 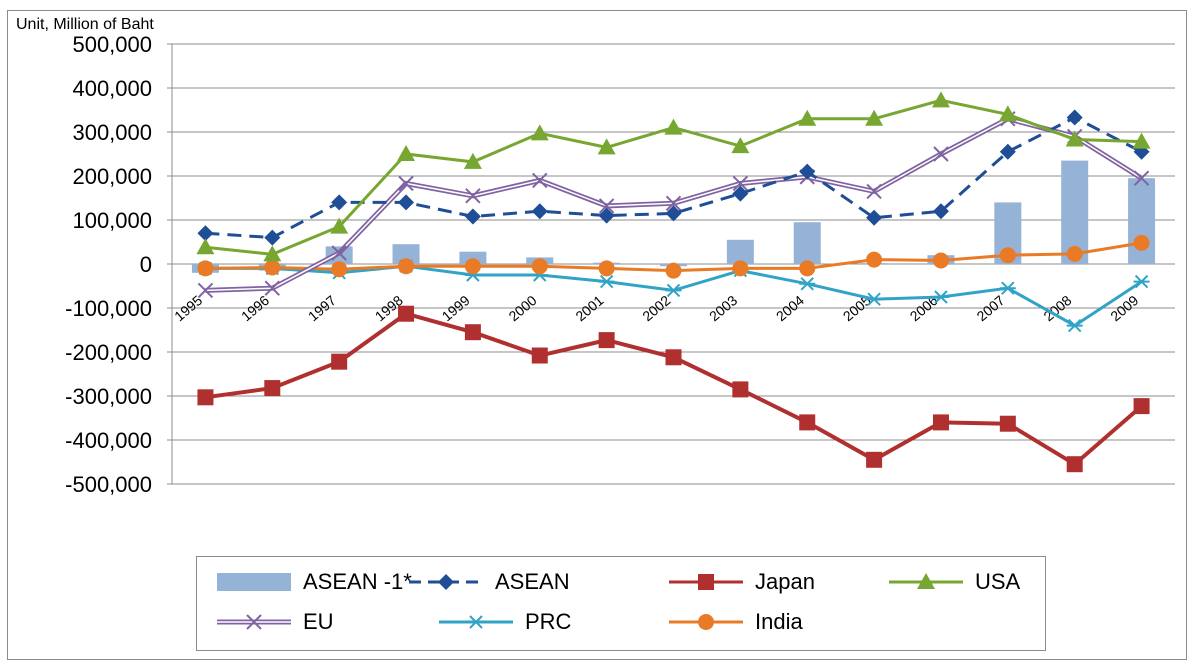 I want to click on legend-label: USA, so click(x=998, y=581).